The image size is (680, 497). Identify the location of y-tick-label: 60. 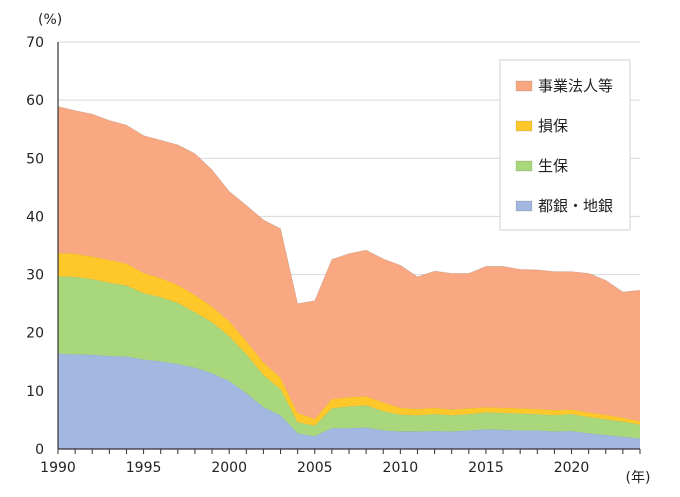
(35, 101).